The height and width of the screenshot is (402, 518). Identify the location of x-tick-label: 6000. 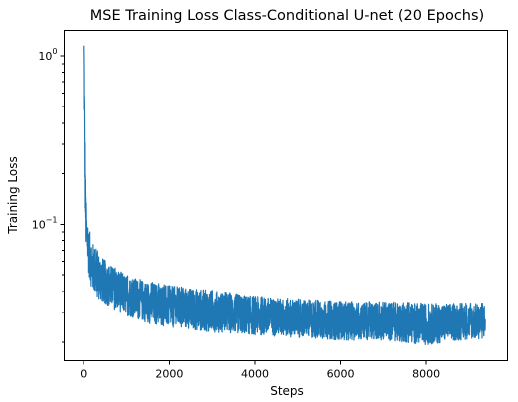
(341, 374).